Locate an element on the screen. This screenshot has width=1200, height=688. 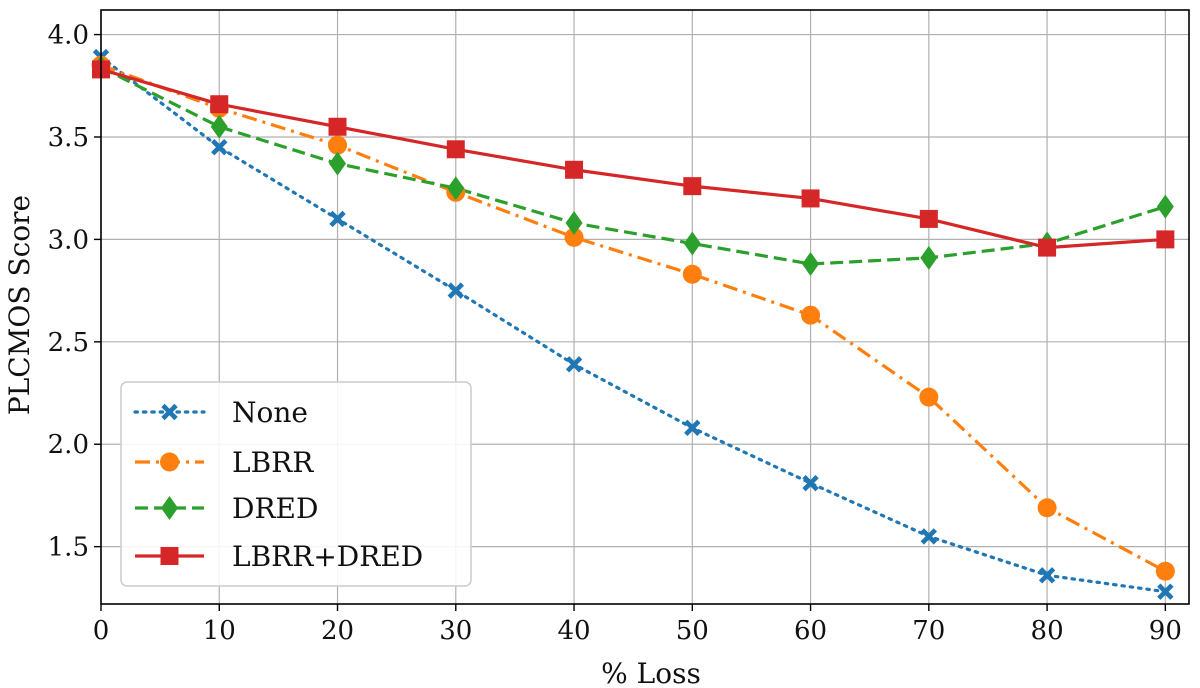
x-tick-label: 60 is located at coordinates (810, 631).